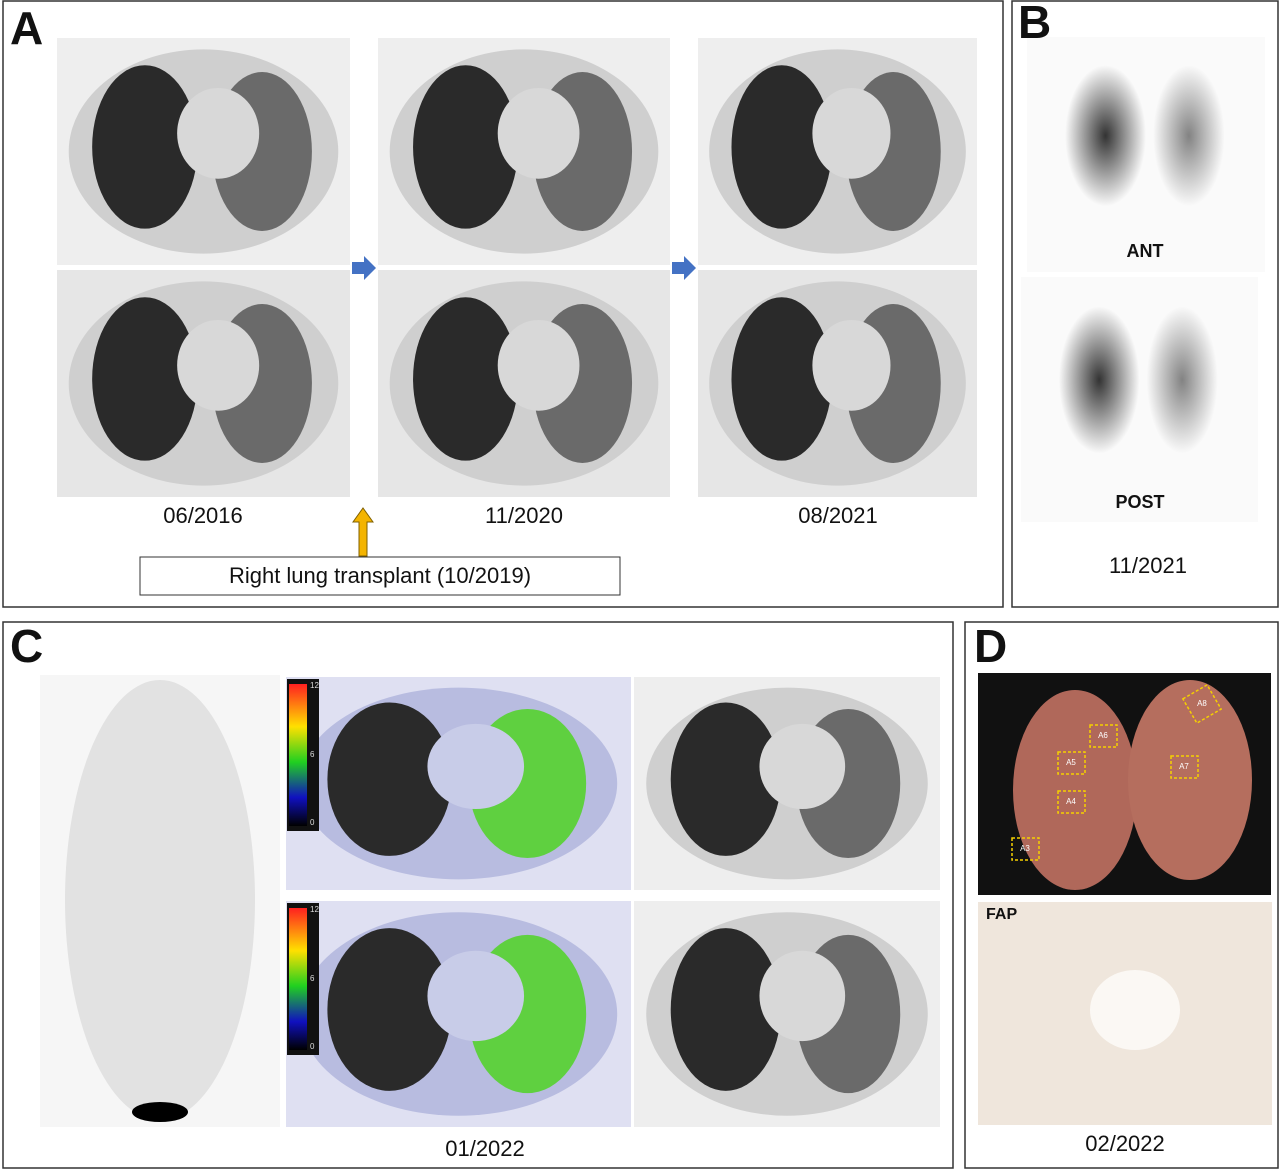 This screenshot has width=1280, height=1171. I want to click on annotation: Right lung transplant (10/2019), so click(380, 575).